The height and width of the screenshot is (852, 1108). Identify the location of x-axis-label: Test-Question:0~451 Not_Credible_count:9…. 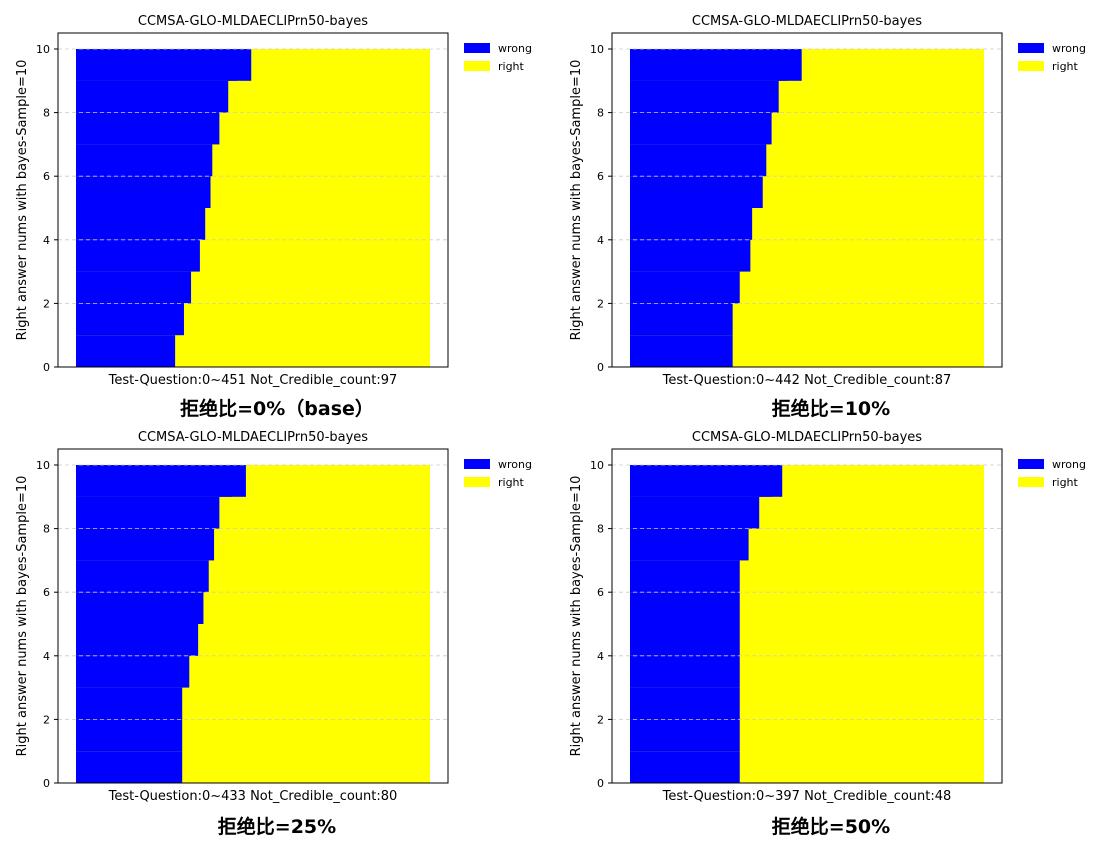
(253, 380).